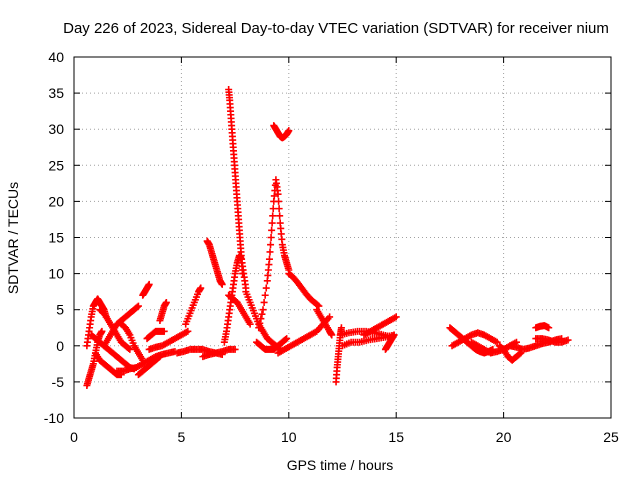 Image resolution: width=640 pixels, height=480 pixels. I want to click on y-tick-label: 30, so click(56, 129).